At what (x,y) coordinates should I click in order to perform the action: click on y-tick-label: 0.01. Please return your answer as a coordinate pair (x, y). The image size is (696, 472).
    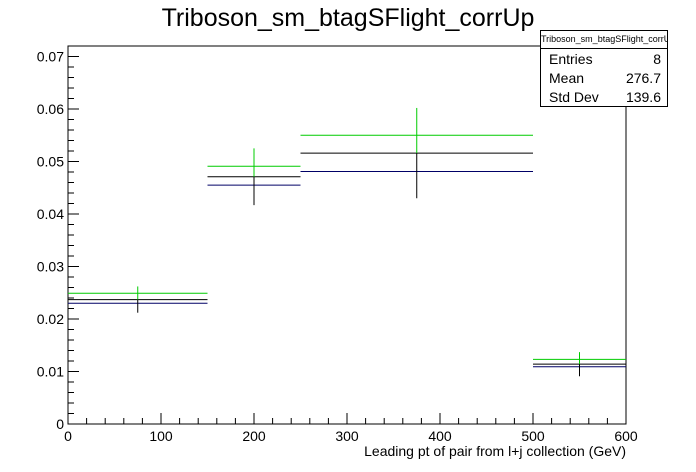
    Looking at the image, I should click on (50, 372).